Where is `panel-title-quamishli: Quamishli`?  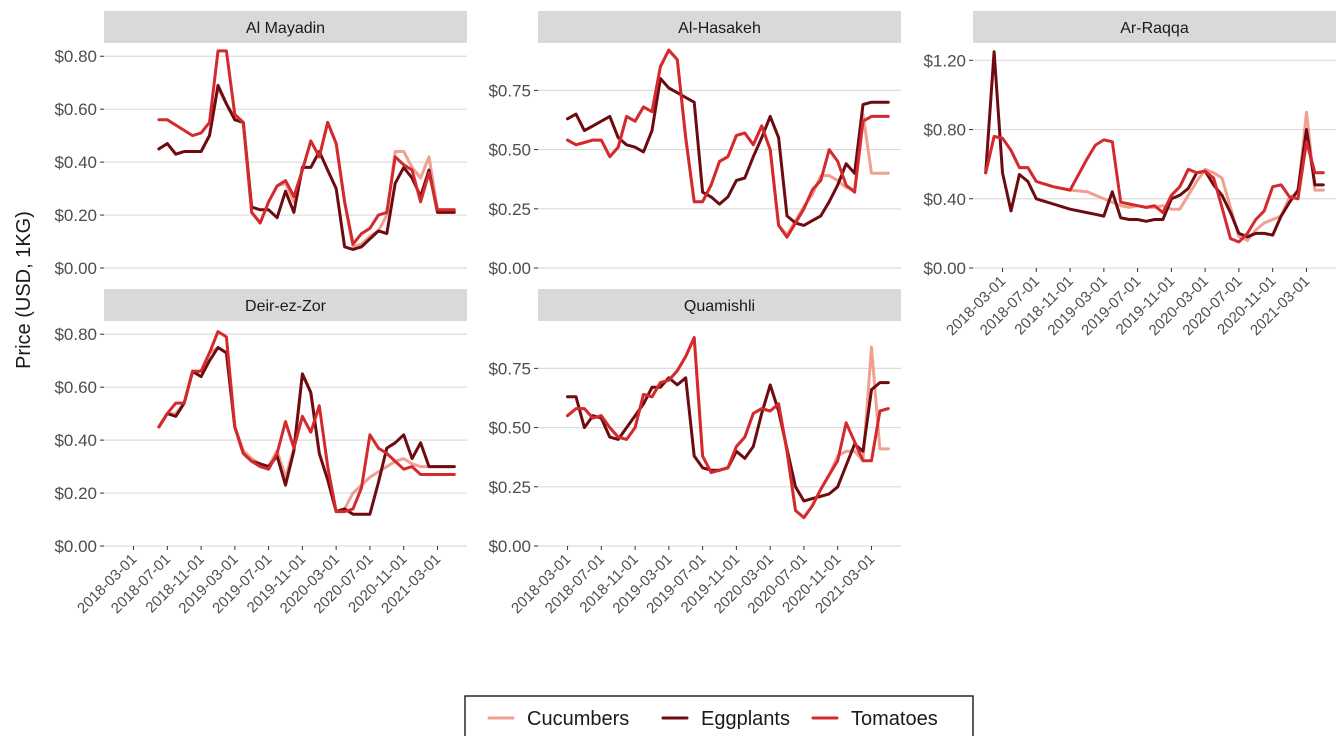
panel-title-quamishli: Quamishli is located at coordinates (719, 306).